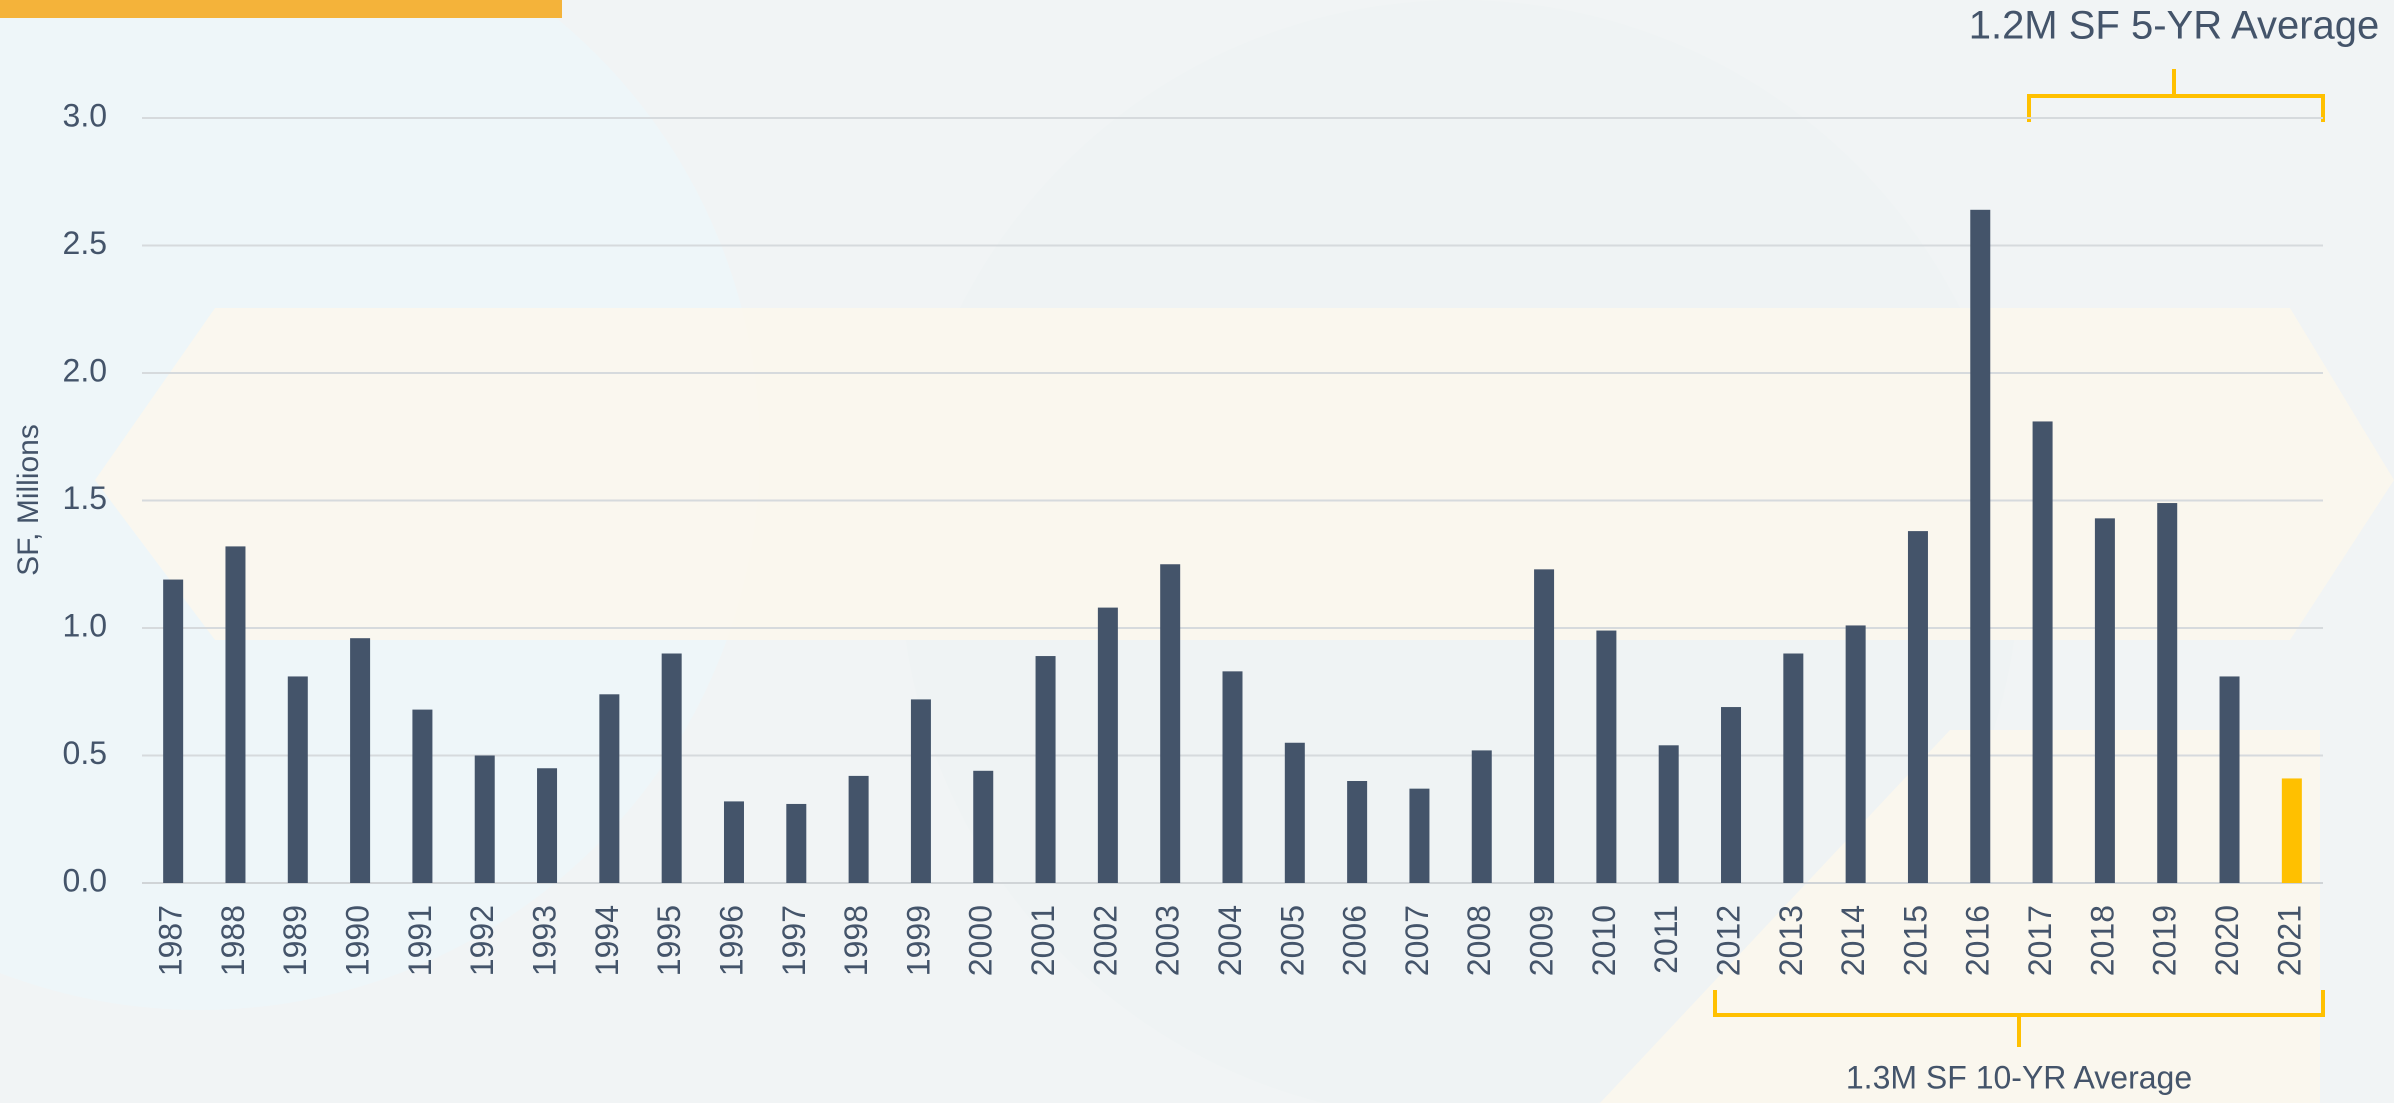  Describe the element at coordinates (1230, 940) in the screenshot. I see `x-tick-label: 2004` at that location.